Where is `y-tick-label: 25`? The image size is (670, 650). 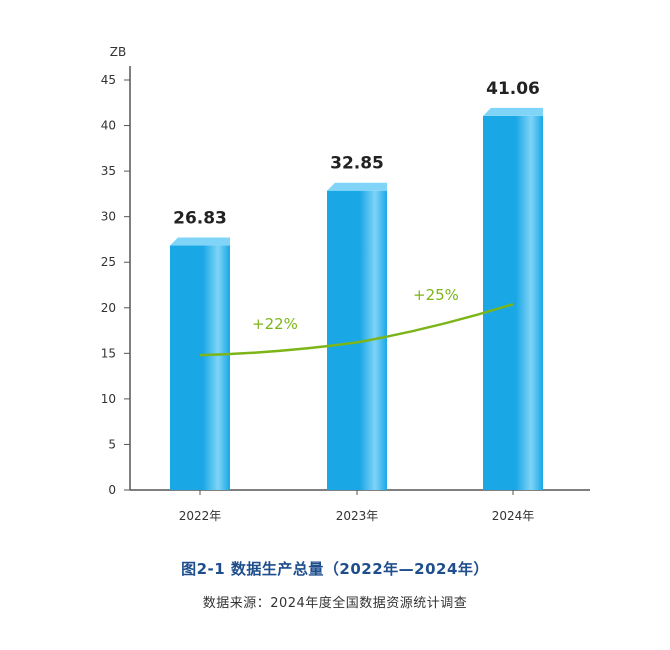
y-tick-label: 25 is located at coordinates (108, 262).